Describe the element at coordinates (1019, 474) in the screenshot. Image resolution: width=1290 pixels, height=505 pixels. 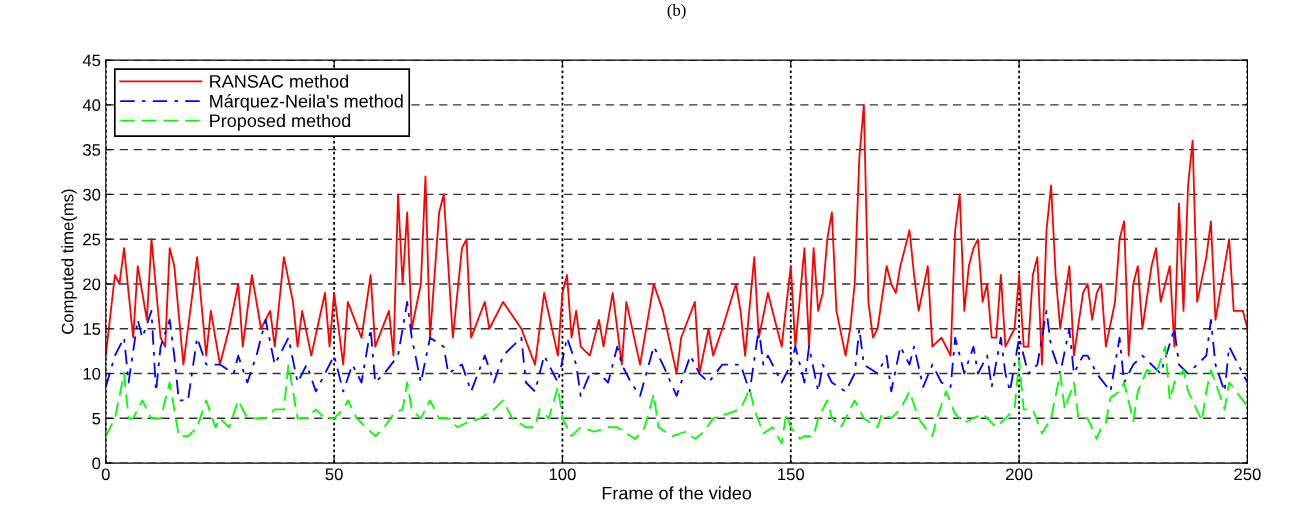
I see `x-tick-label: 200` at that location.